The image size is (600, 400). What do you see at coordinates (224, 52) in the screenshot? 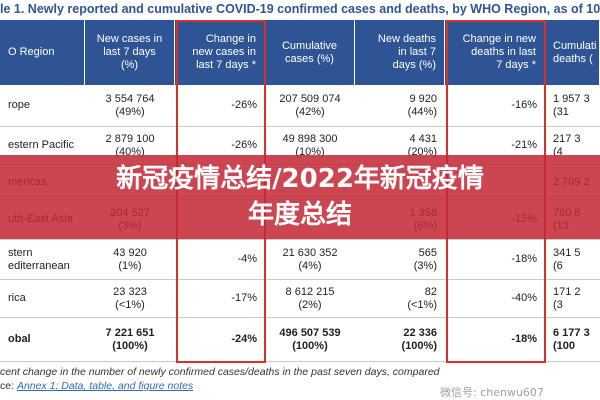
I see `cell-text: new cases in` at bounding box center [224, 52].